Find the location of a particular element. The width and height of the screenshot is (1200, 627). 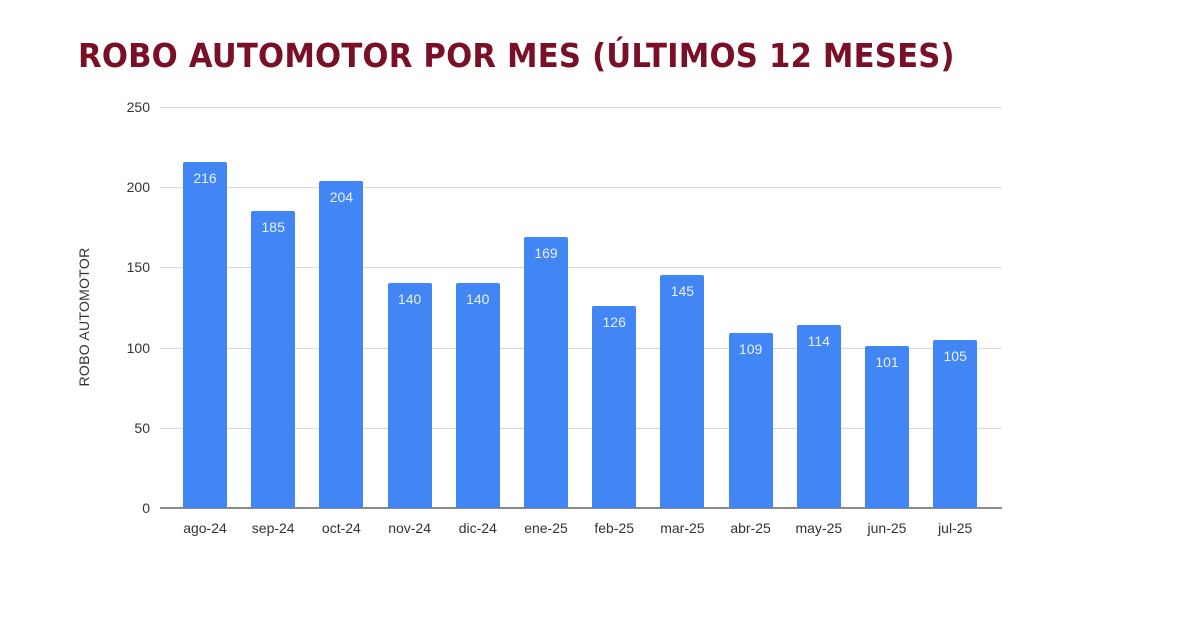

bar-sep-24: 185 is located at coordinates (273, 359).